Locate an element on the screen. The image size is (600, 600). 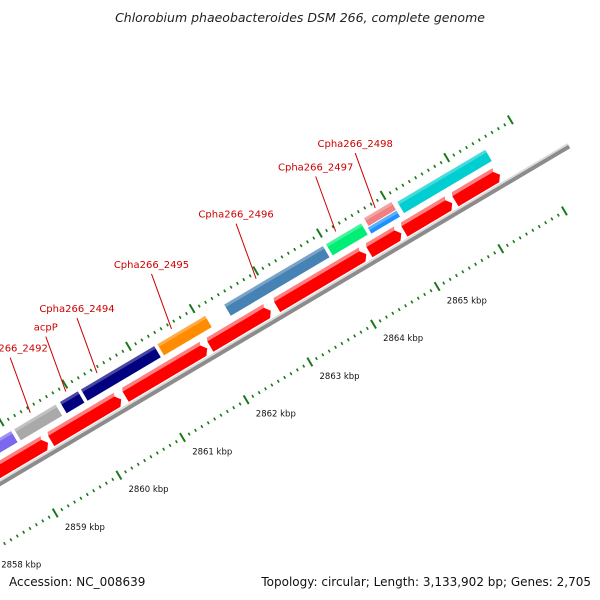
gene-label: Cpha266_2495 is located at coordinates (151, 265).